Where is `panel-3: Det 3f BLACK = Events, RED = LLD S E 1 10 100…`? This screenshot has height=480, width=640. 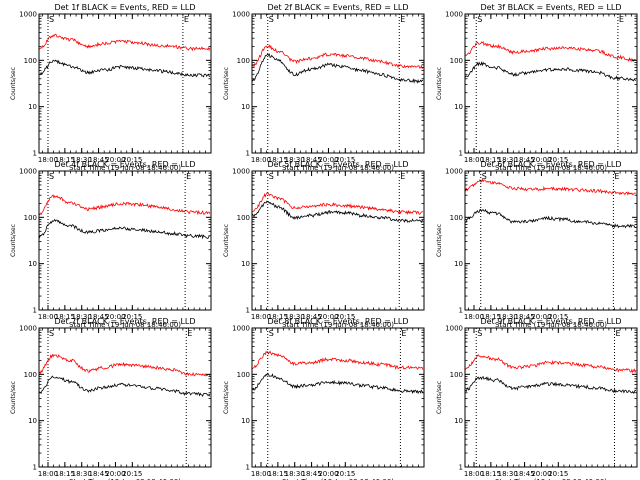
panel-3: Det 3f BLACK = Events, RED = LLD S E 1 10 100… is located at coordinates (537, 87).